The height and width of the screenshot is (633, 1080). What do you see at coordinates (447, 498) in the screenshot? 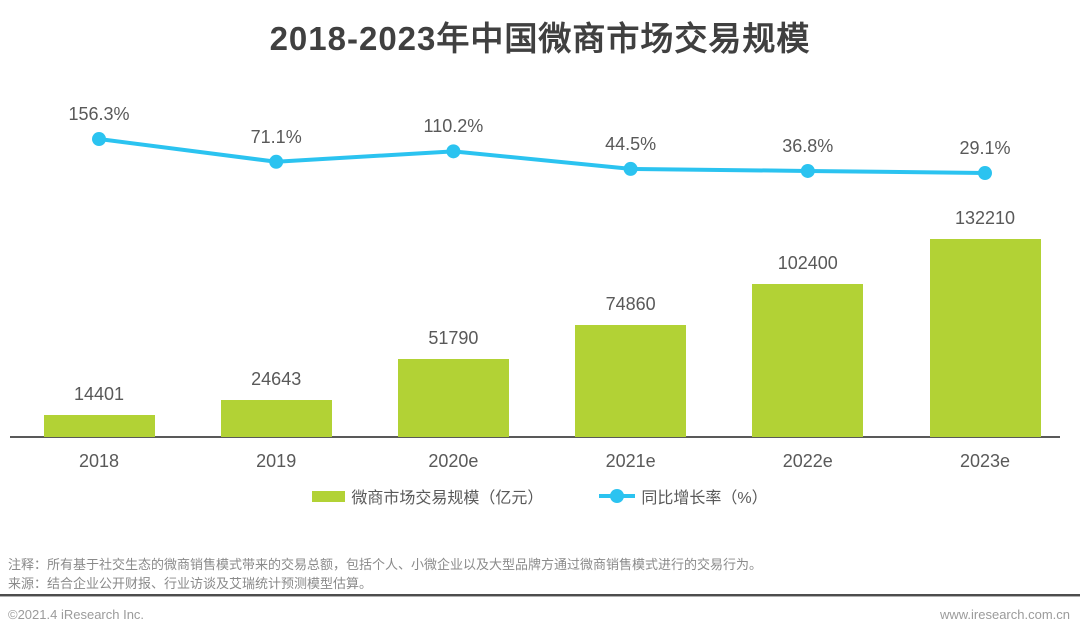
I see `legend-bar-label: 微商市场交易规模（亿元）` at bounding box center [447, 498].